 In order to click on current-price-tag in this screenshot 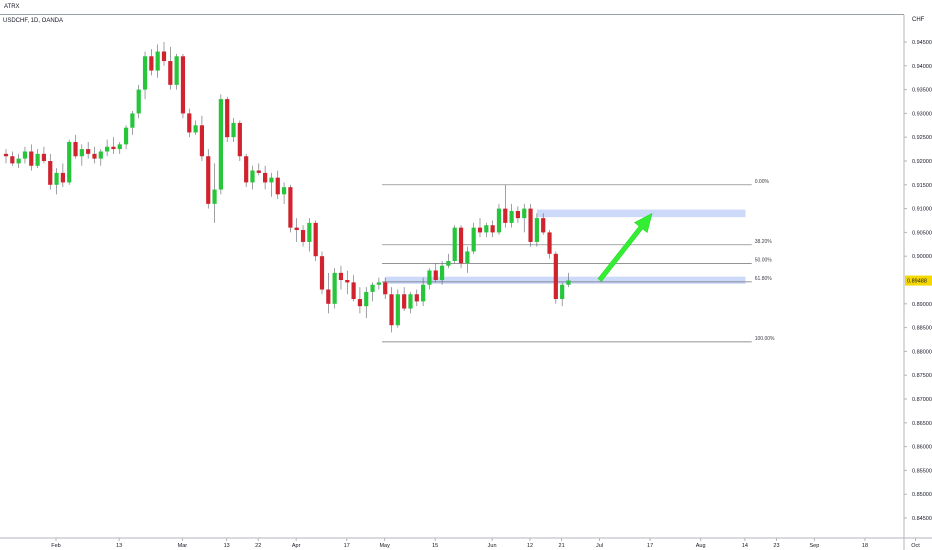, I will do `click(918, 280)`.